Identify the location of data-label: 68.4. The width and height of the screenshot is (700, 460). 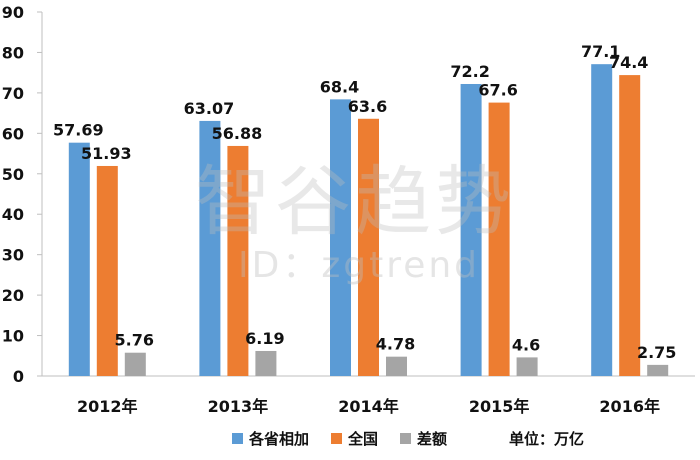
(339, 86).